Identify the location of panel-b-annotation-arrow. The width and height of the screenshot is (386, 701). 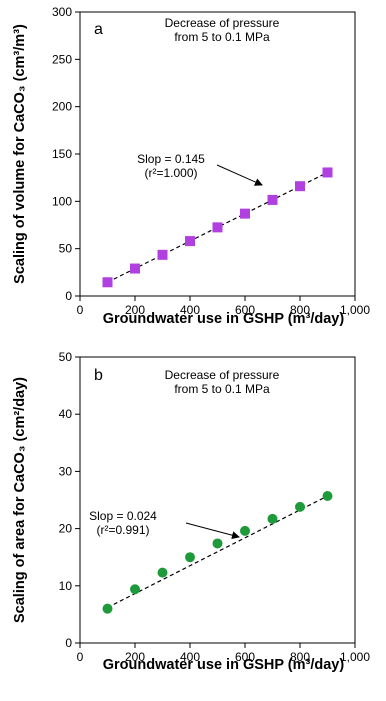
(212, 531).